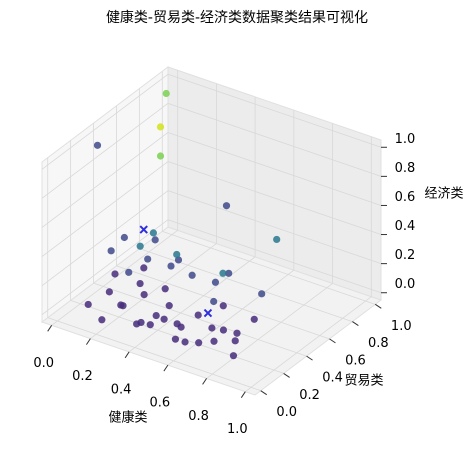 Image resolution: width=474 pixels, height=454 pixels. Describe the element at coordinates (405, 226) in the screenshot. I see `z-tick-label: 0.4` at that location.